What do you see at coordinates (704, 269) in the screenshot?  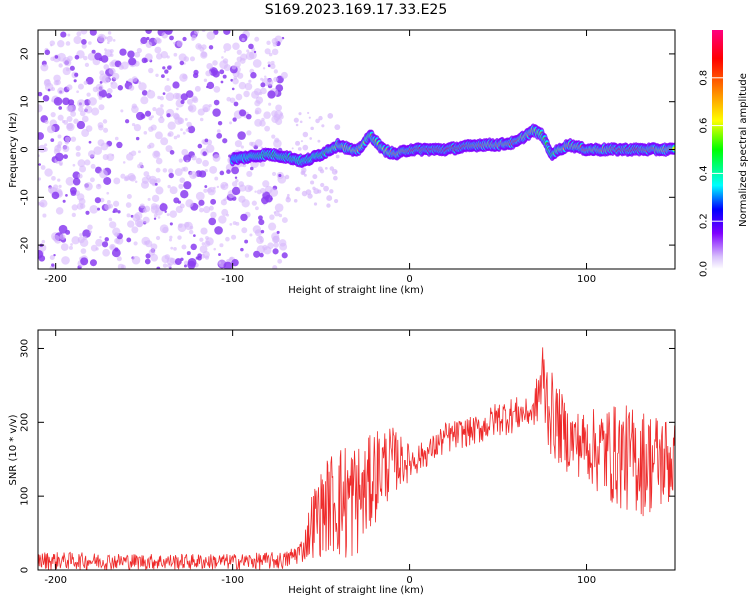 I see `colorbar-tick-label: 0.0` at bounding box center [704, 269].